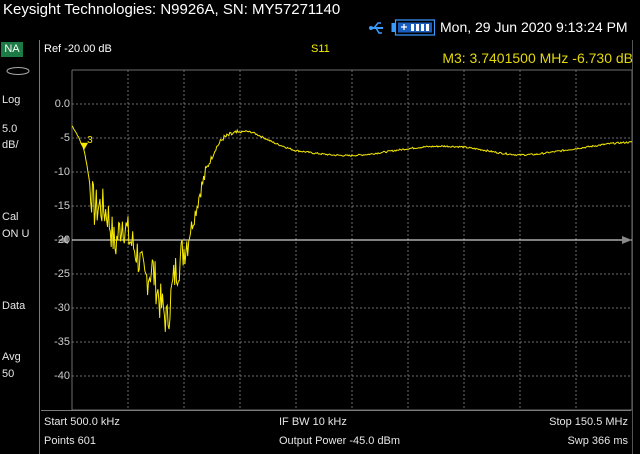  I want to click on measurement-parameter: S11, so click(320, 49).